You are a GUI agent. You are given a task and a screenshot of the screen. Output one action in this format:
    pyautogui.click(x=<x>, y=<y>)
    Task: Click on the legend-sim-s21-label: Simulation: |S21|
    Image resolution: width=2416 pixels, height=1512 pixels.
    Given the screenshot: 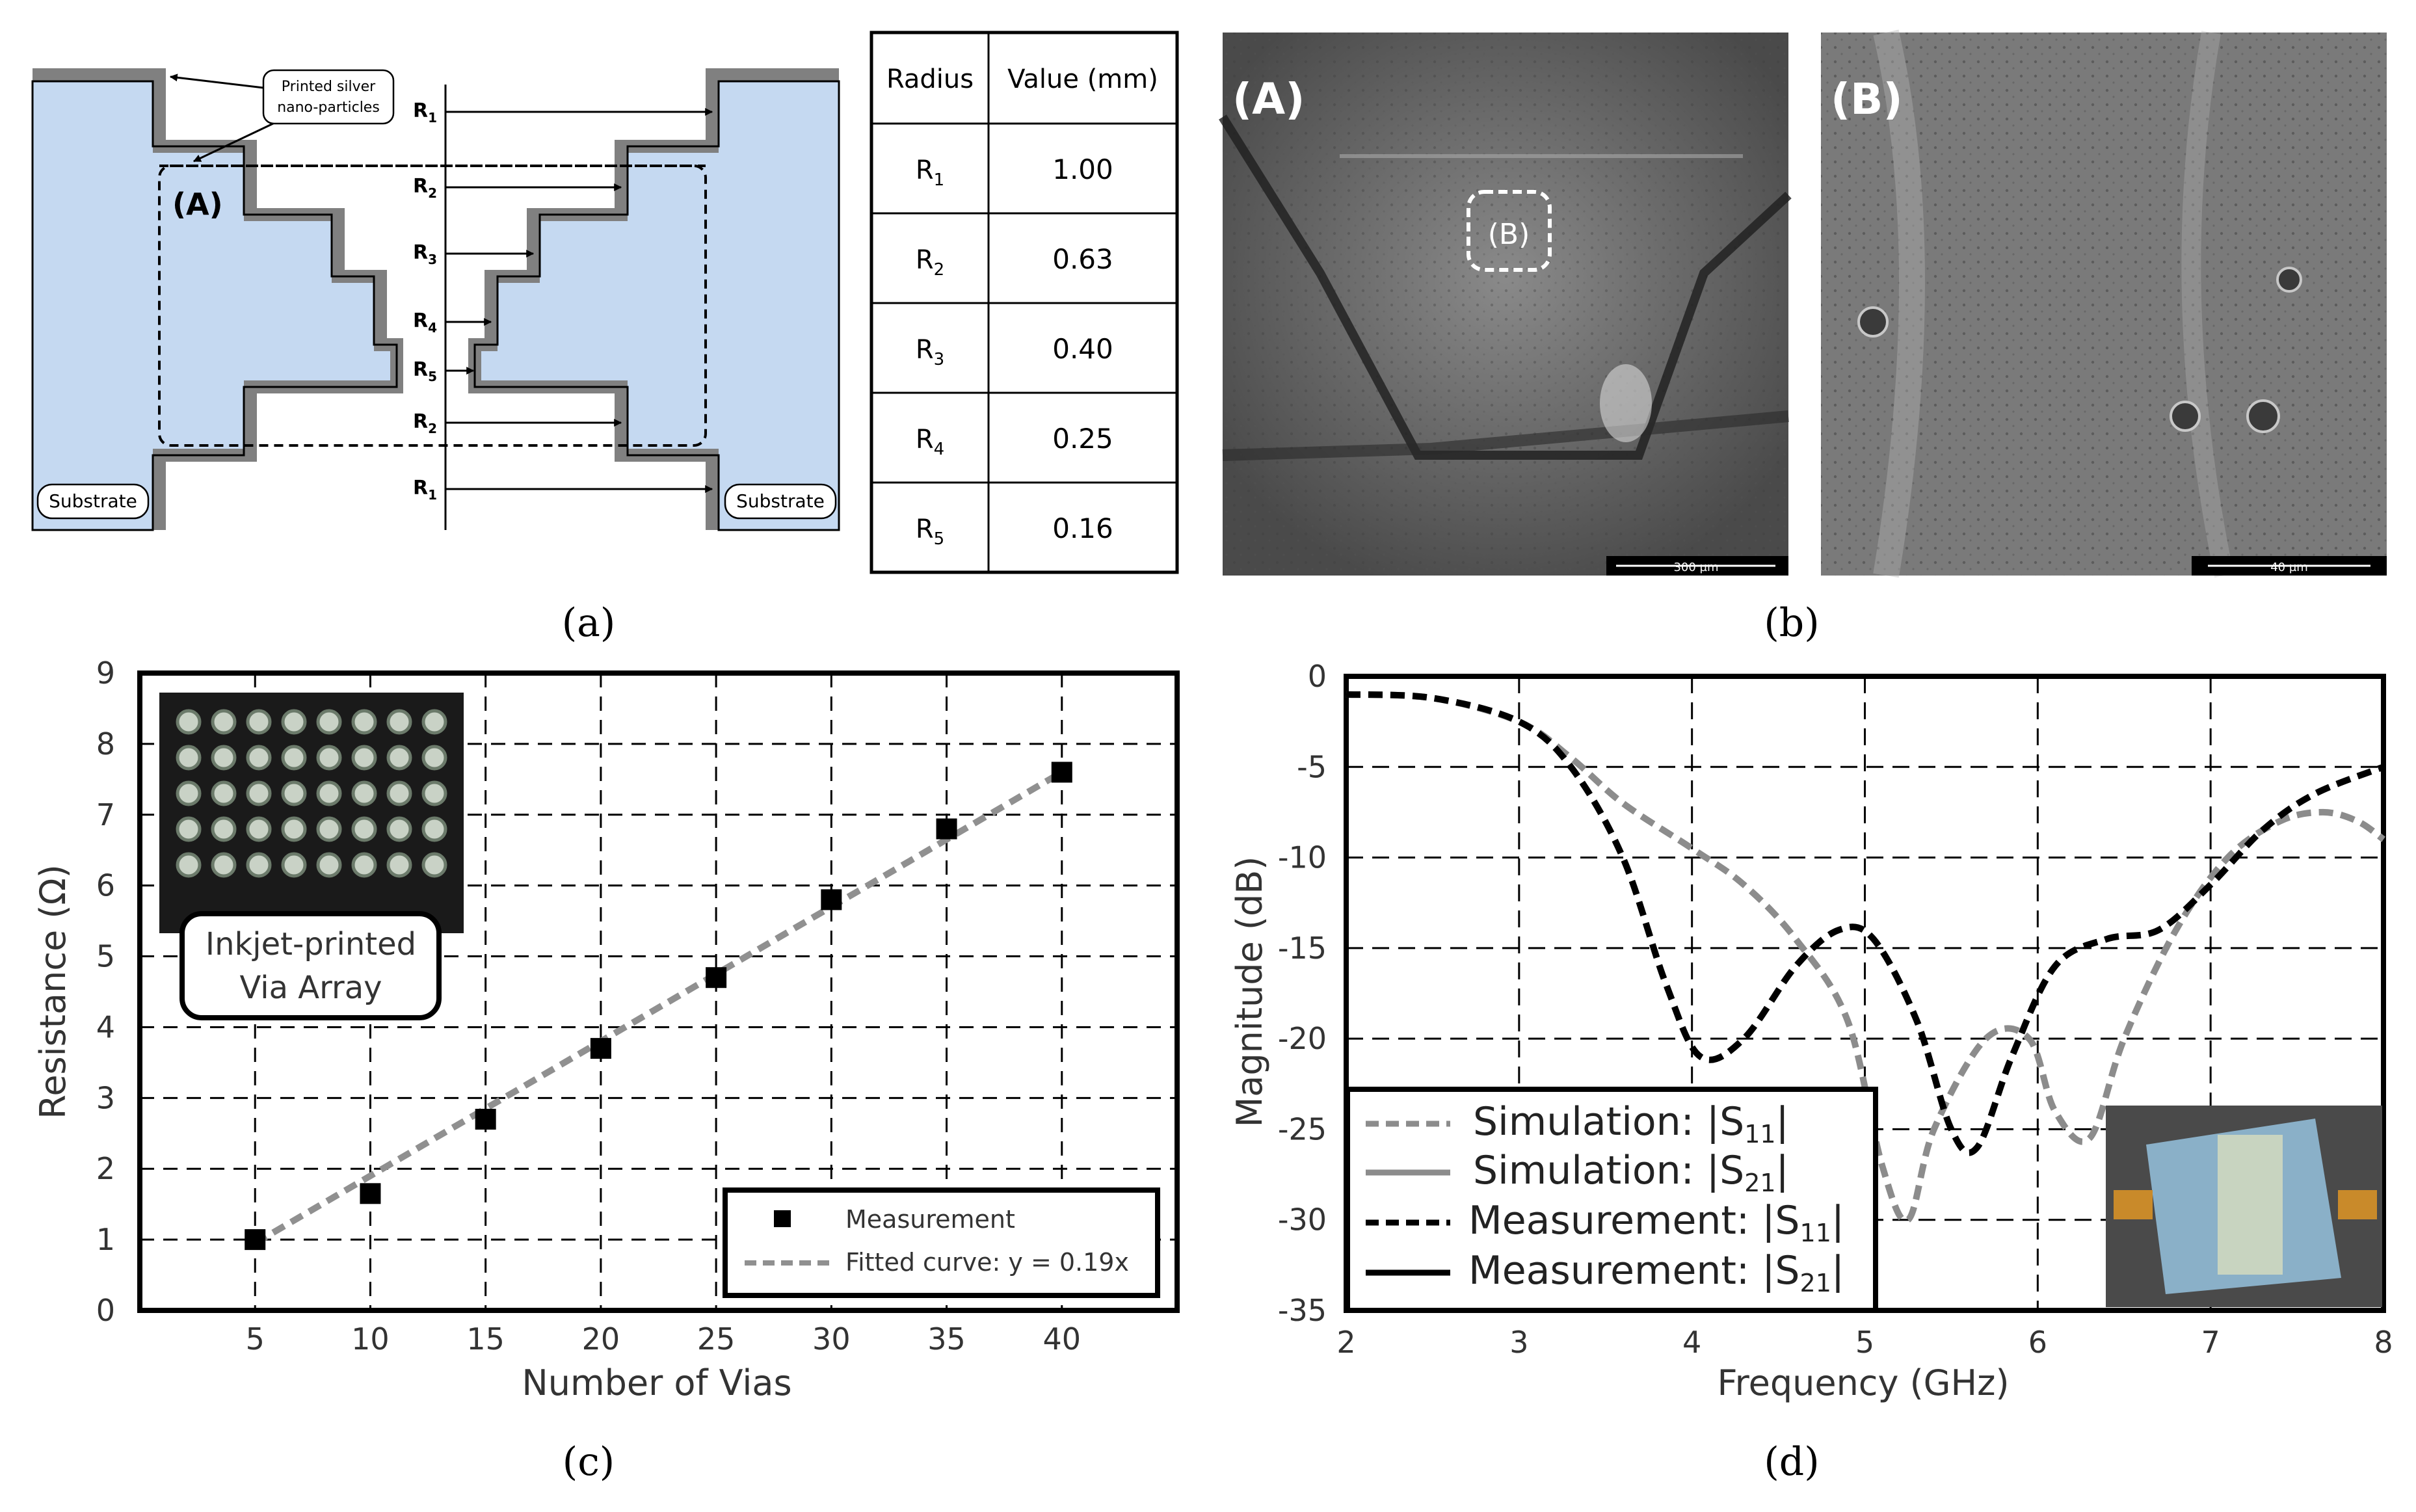 What is the action you would take?
    pyautogui.click(x=1631, y=1172)
    